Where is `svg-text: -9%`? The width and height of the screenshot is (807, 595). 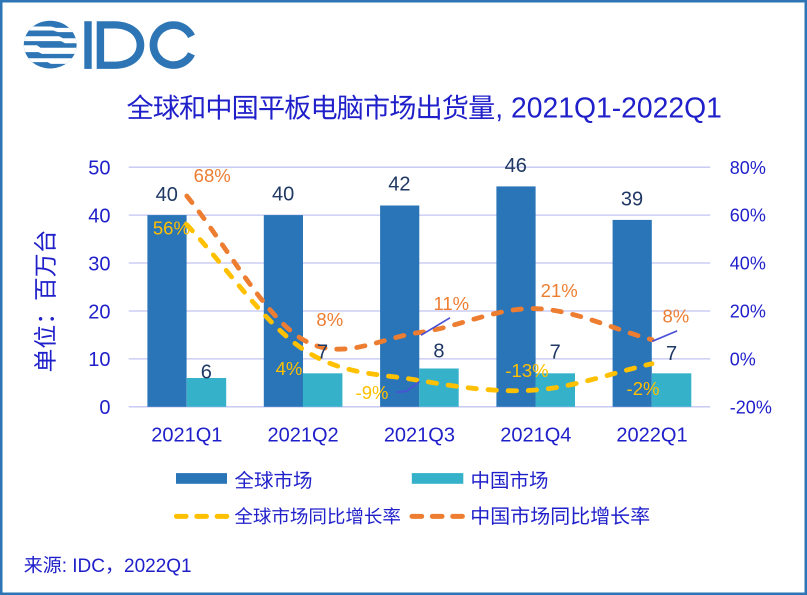
svg-text: -9% is located at coordinates (372, 392).